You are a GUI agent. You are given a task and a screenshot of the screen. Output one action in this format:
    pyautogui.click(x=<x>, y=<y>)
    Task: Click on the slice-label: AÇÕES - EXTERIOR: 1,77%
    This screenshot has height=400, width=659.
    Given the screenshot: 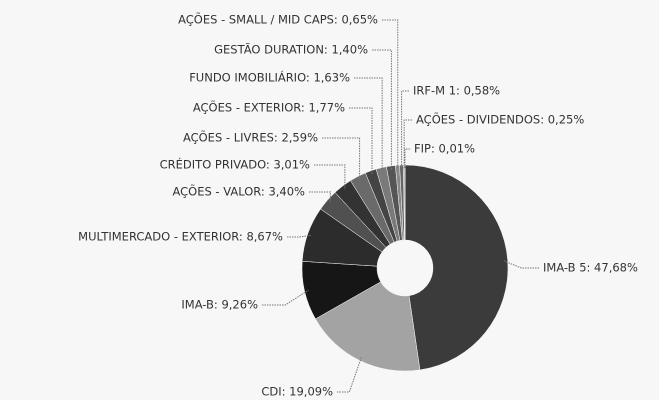 What is the action you would take?
    pyautogui.click(x=269, y=107)
    